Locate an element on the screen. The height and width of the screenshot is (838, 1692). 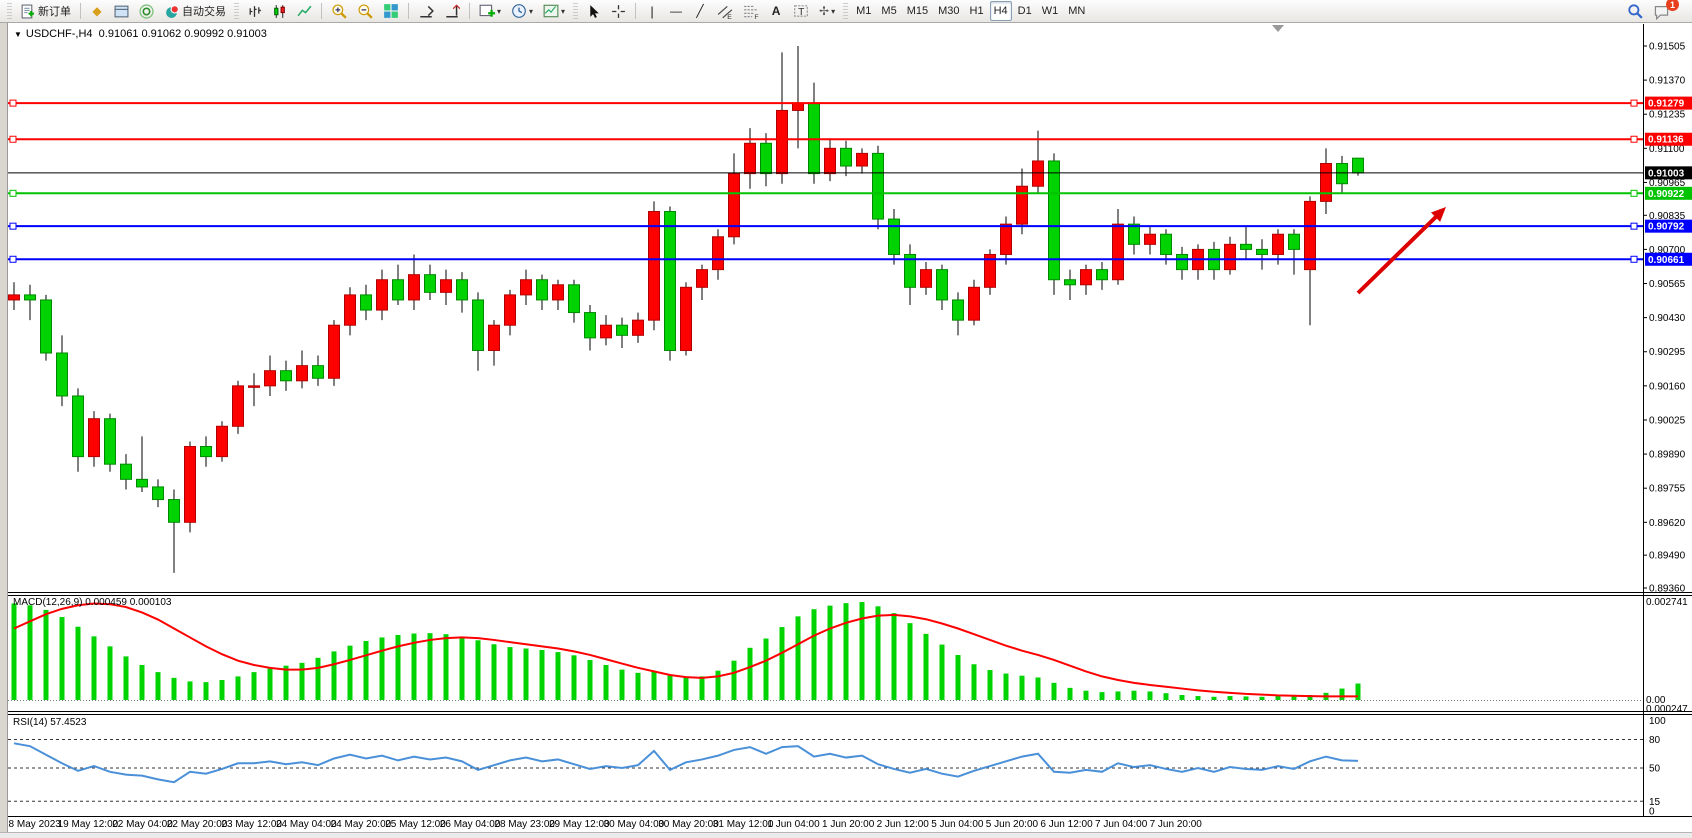
rsi-value: 57.4523 is located at coordinates (68, 722).